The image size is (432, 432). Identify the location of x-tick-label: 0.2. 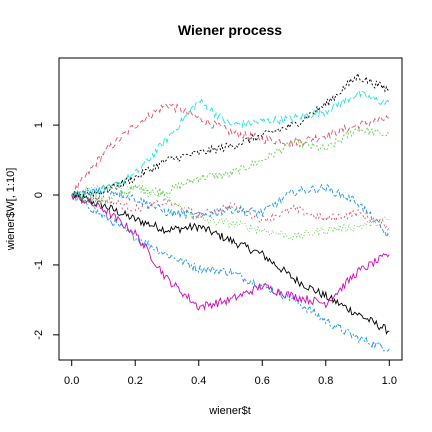
(135, 381).